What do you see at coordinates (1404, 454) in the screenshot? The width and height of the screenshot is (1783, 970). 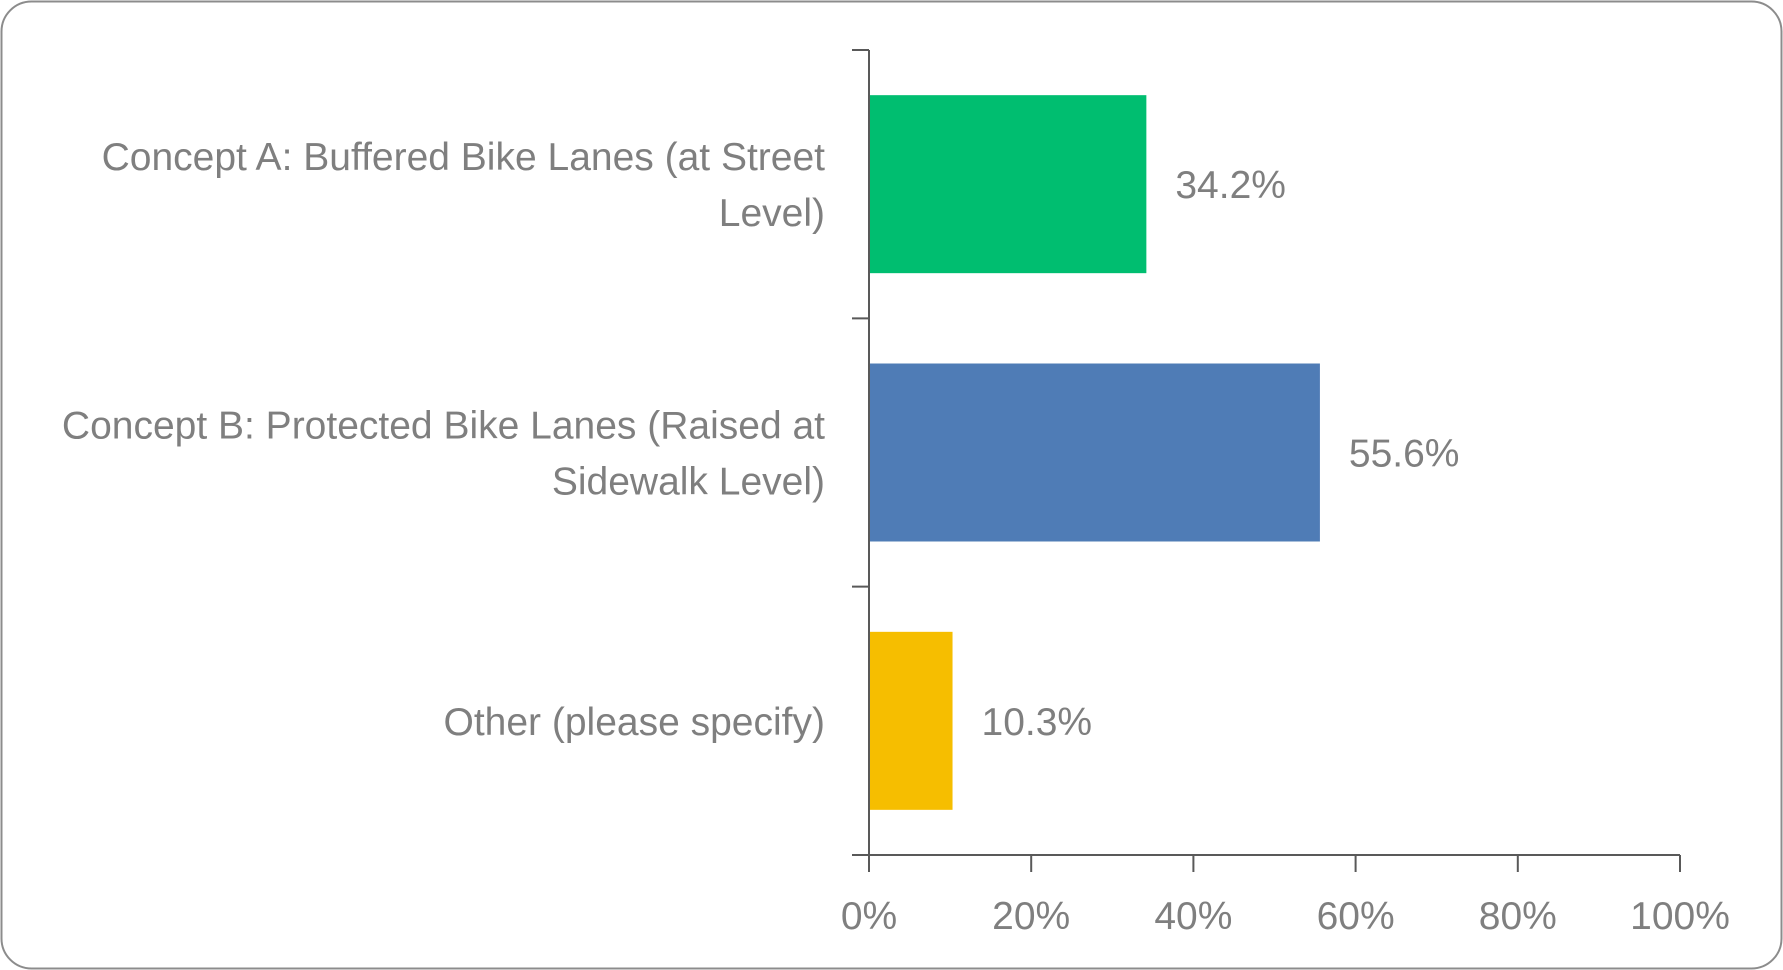 I see `value-label-2: 55.6%` at bounding box center [1404, 454].